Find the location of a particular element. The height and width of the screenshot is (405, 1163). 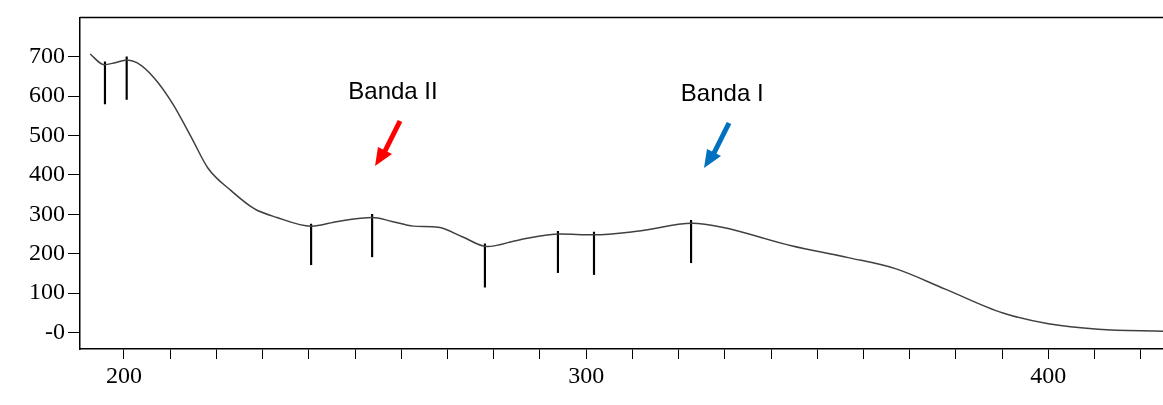

y-tick-label: 300 is located at coordinates (47, 212).